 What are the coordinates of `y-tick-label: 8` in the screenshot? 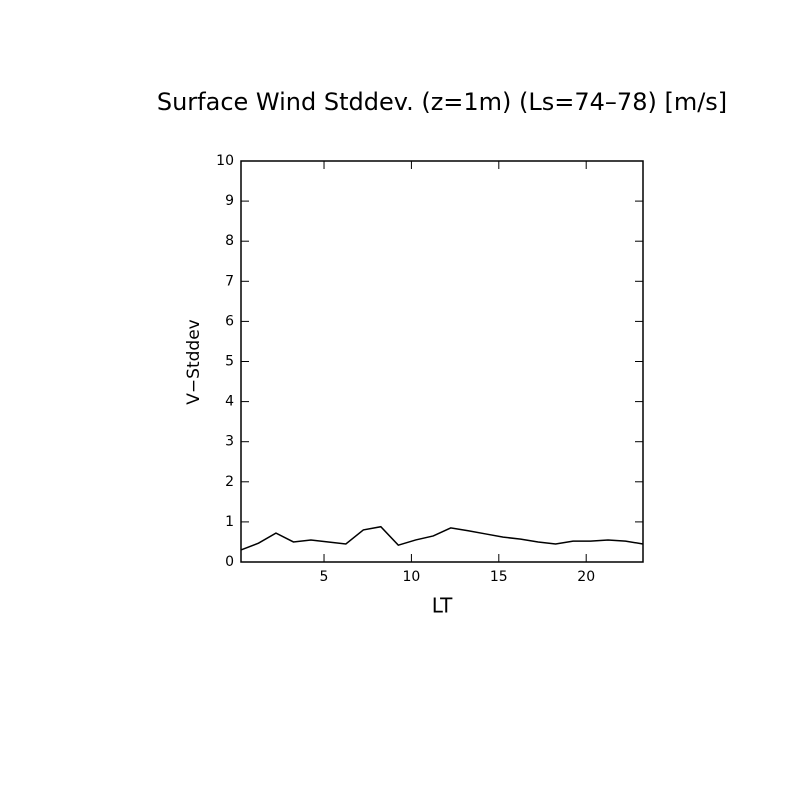 It's located at (229, 241).